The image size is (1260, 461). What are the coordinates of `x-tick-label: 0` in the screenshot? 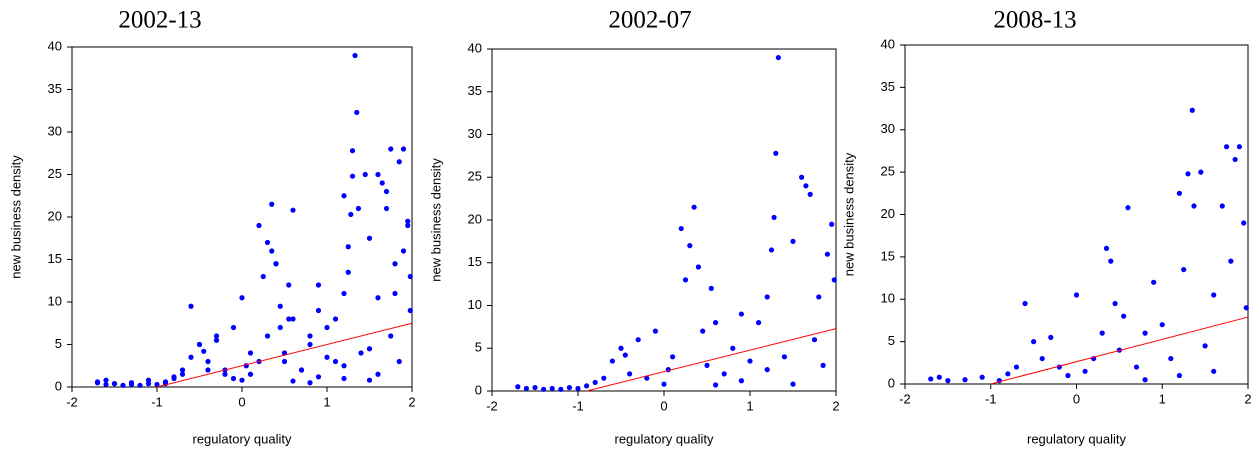 It's located at (241, 401).